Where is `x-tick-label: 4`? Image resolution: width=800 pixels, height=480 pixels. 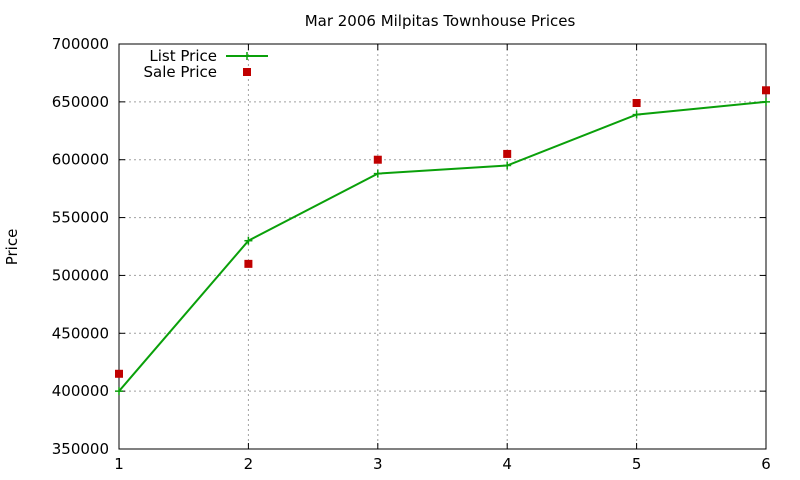 x-tick-label: 4 is located at coordinates (507, 464).